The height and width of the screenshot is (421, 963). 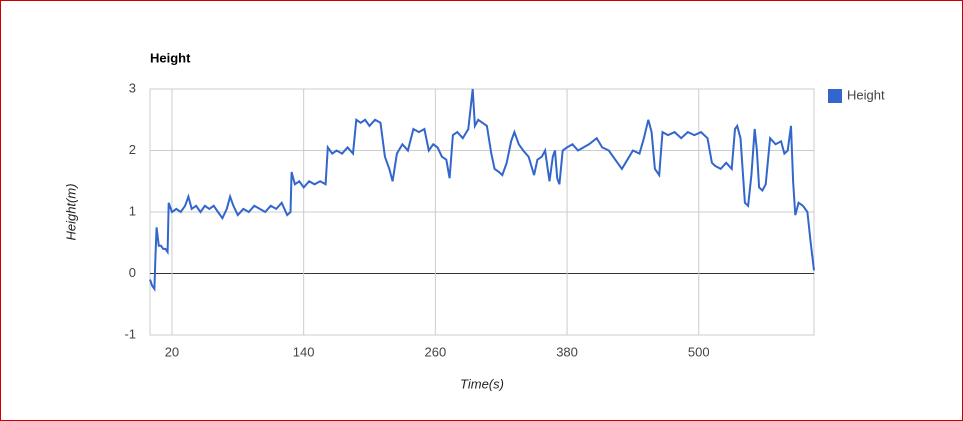 What do you see at coordinates (132, 272) in the screenshot?
I see `y-tick-label: 0` at bounding box center [132, 272].